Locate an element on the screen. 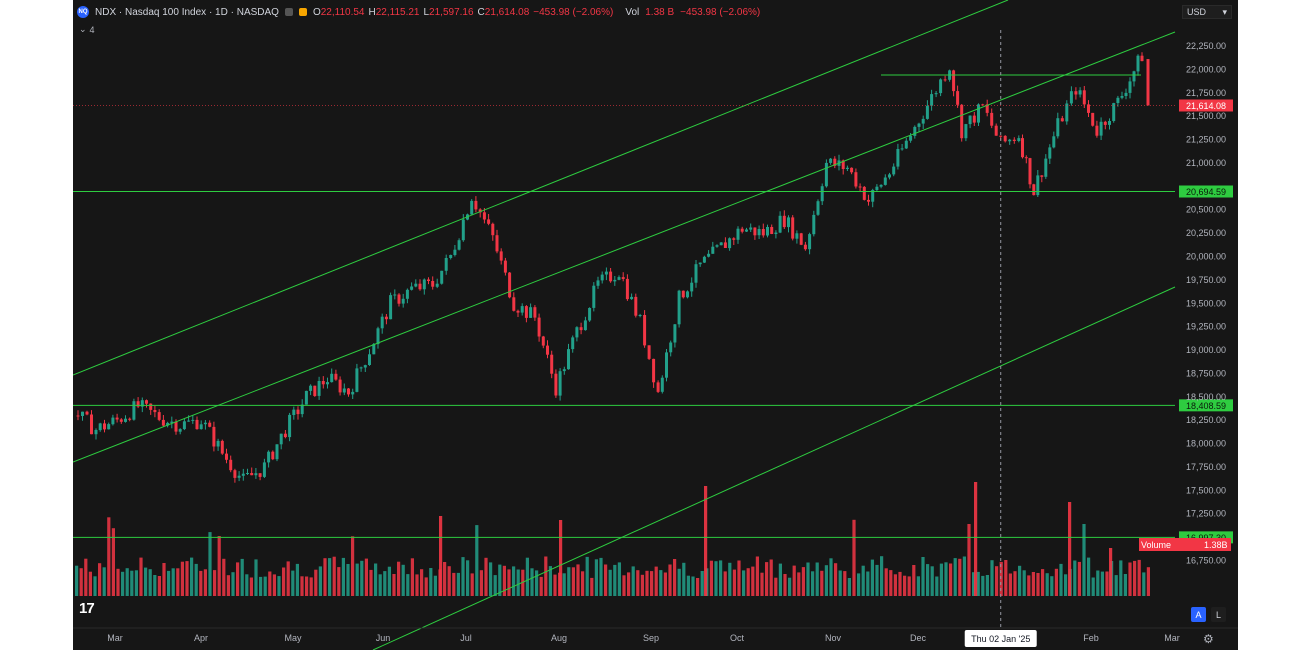 The image size is (1312, 650). symbol-badge-icon: NQ is located at coordinates (83, 12).